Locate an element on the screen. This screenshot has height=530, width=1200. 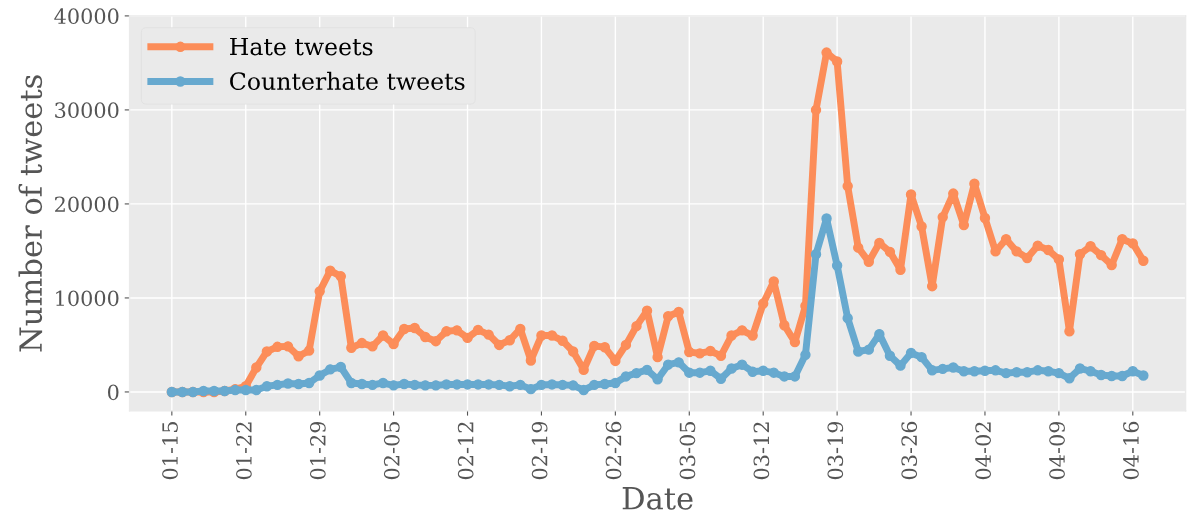
x-tick-label: 03-26 is located at coordinates (909, 450).